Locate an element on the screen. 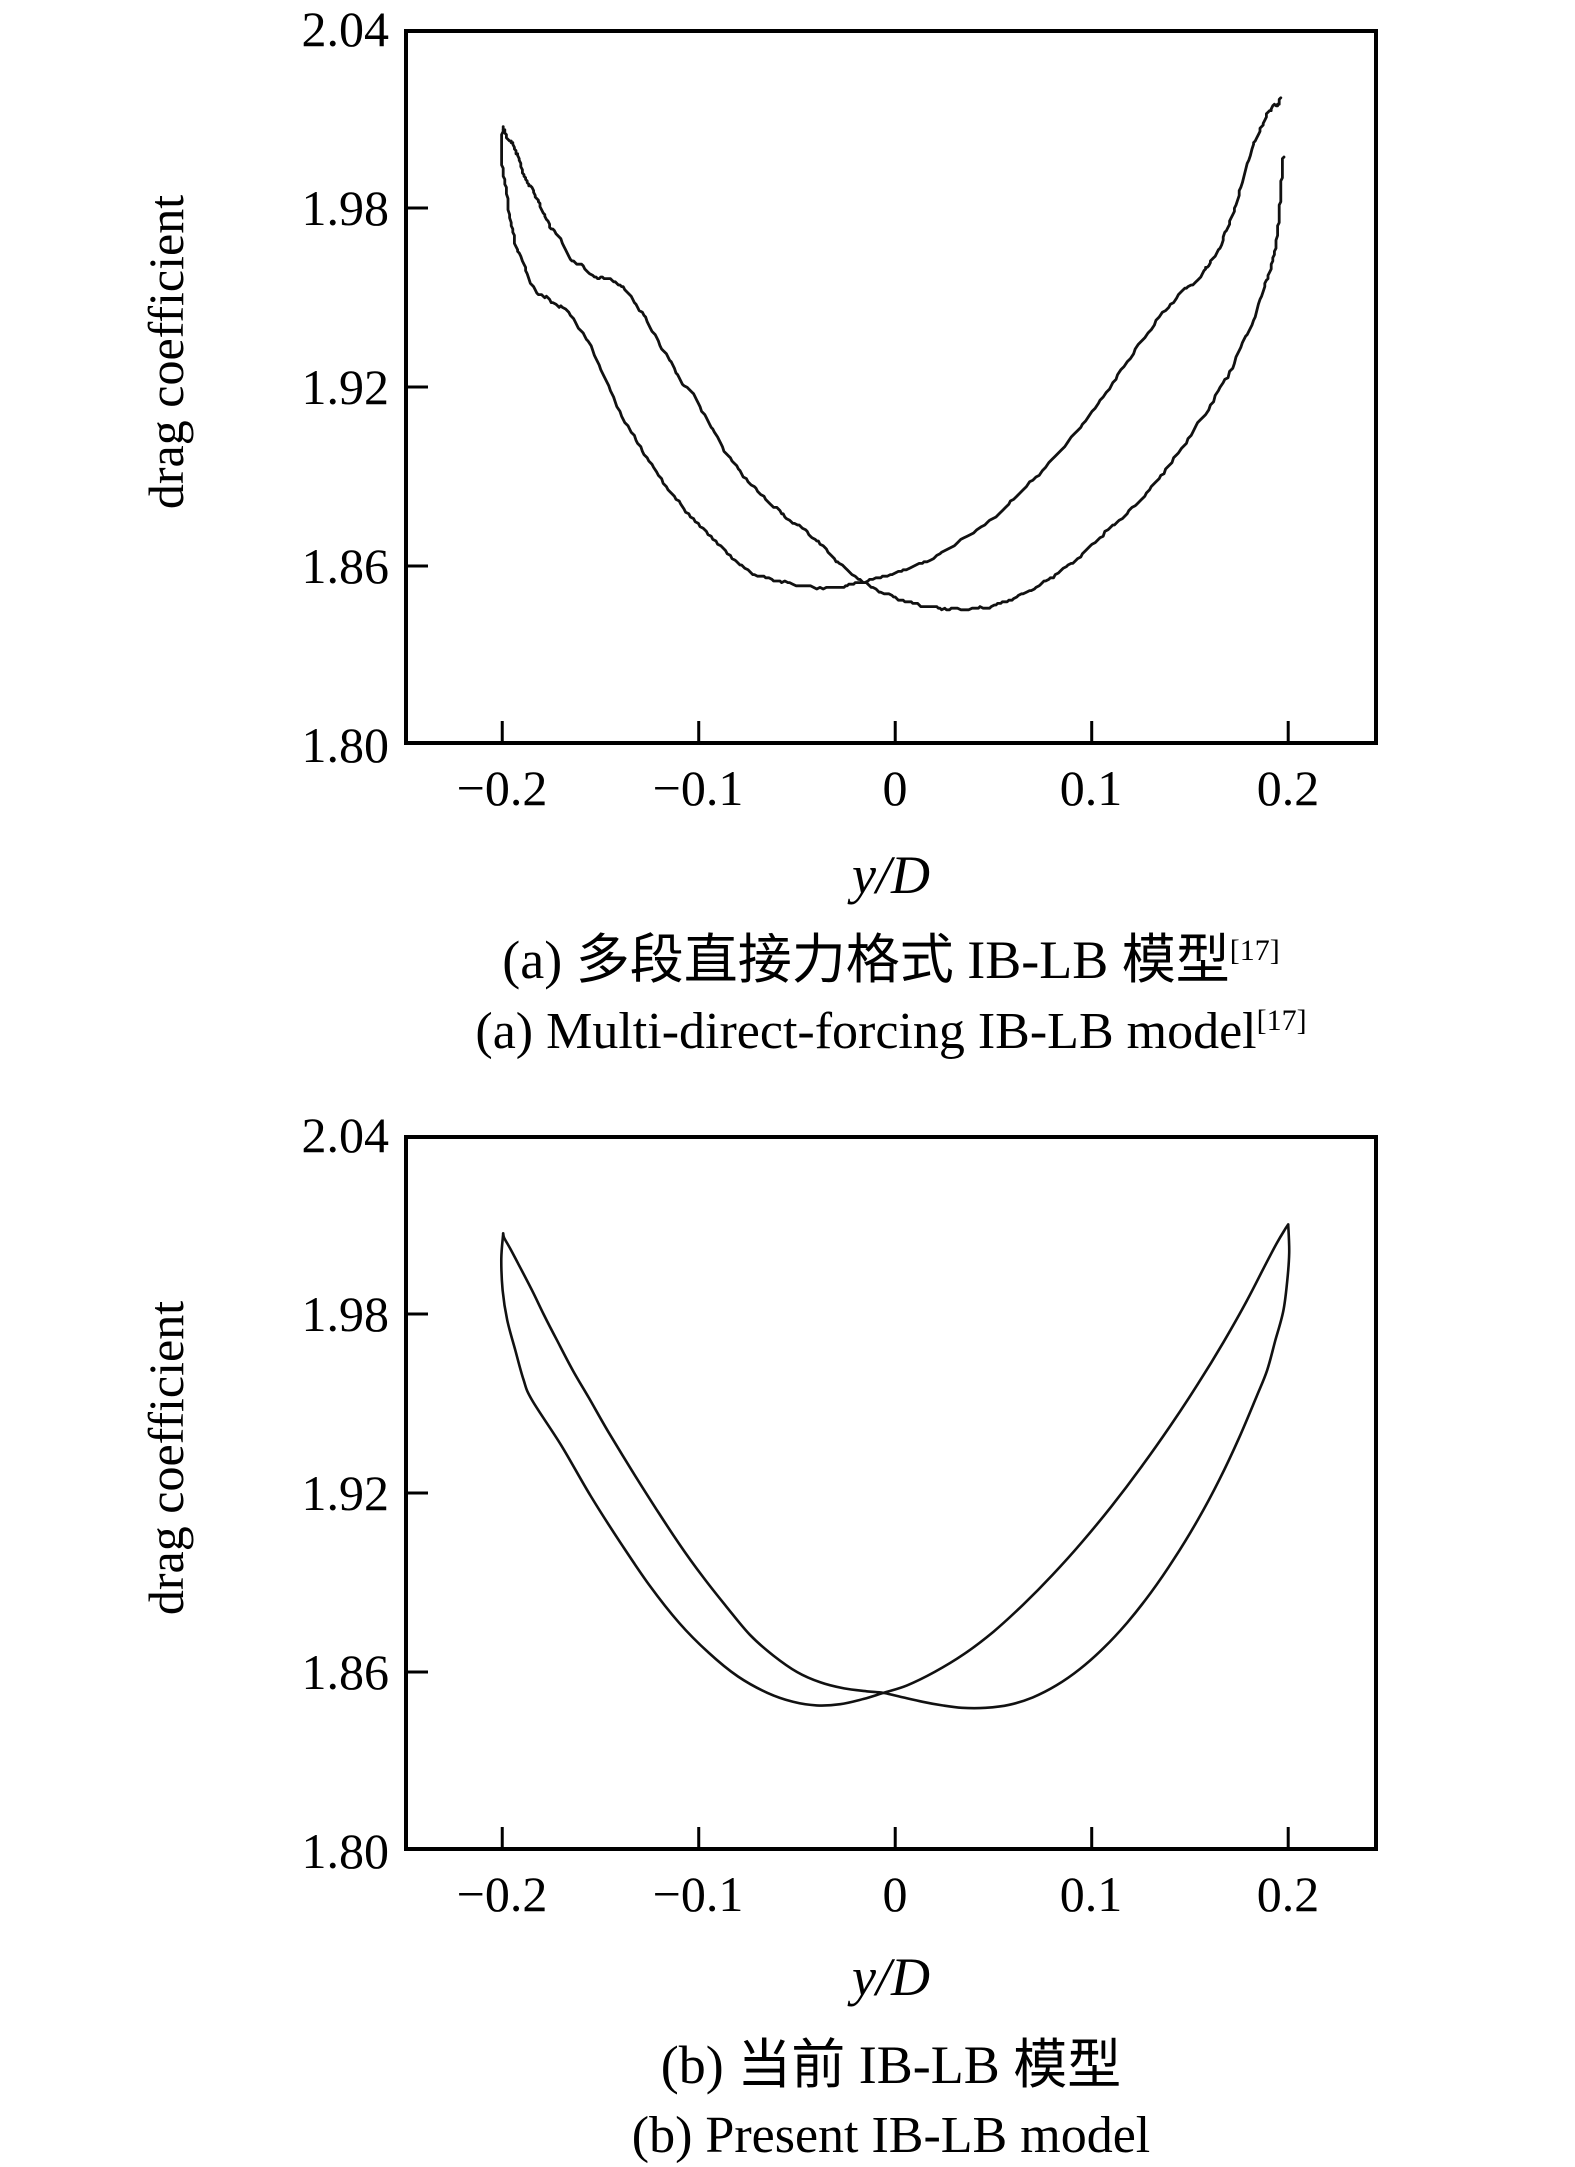 The height and width of the screenshot is (2167, 1575). caption-text: (b) 当前 IB-LB 模型 is located at coordinates (891, 2065).